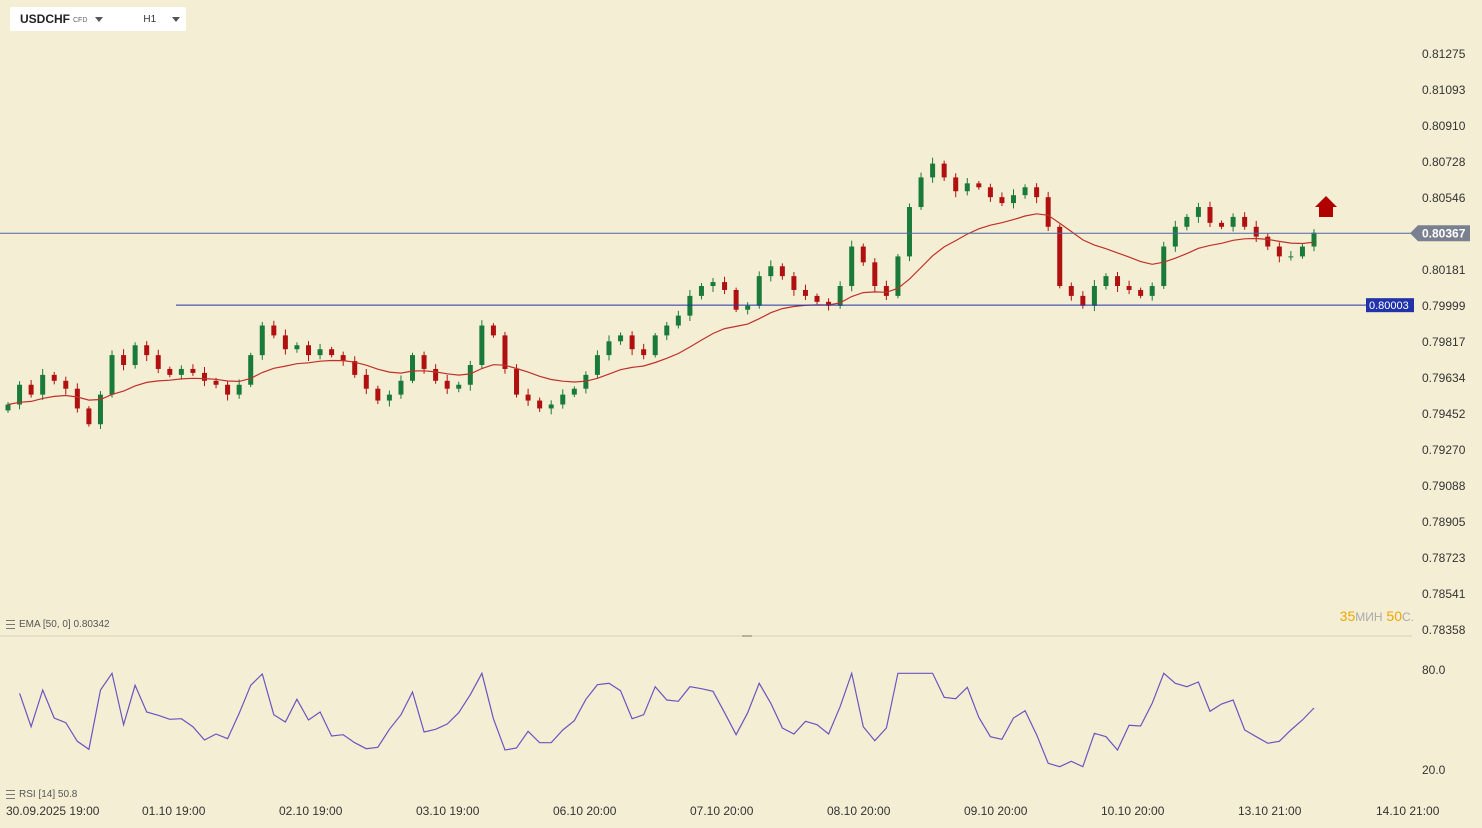  What do you see at coordinates (58, 624) in the screenshot?
I see `ema-indicator-label: EMA [50, 0] 0.80342` at bounding box center [58, 624].